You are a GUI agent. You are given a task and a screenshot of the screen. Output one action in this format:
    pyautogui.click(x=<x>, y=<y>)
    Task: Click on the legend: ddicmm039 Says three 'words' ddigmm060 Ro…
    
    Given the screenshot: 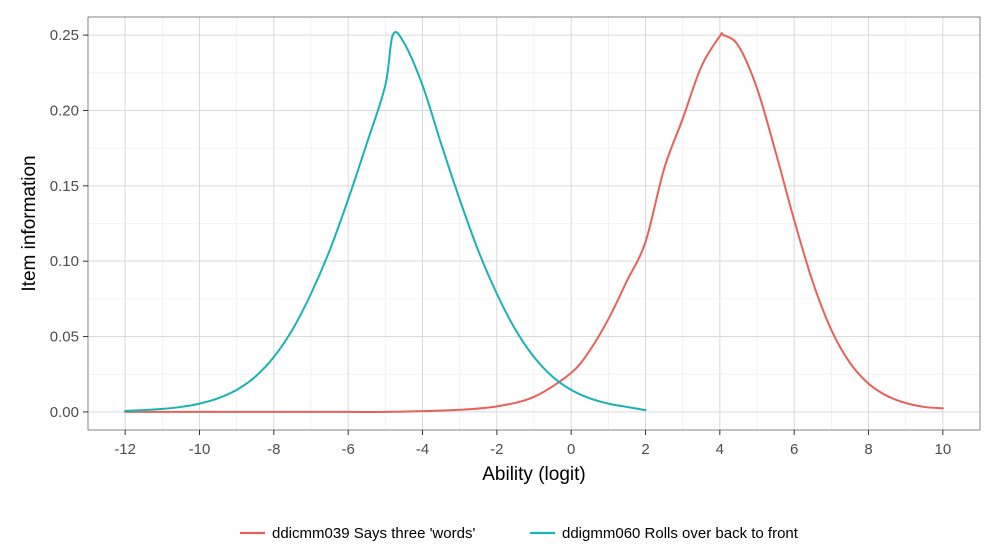 What is the action you would take?
    pyautogui.click(x=519, y=533)
    